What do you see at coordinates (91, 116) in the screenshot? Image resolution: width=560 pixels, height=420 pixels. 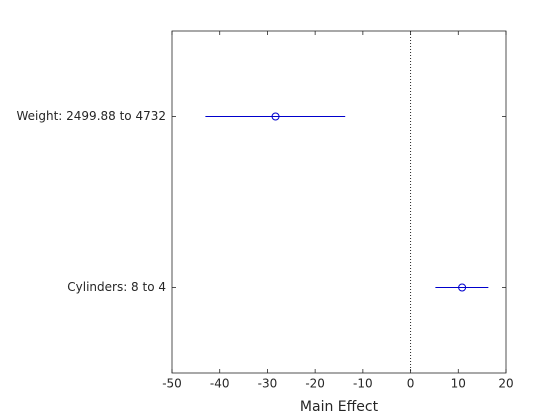 I see `y-tick-label: Weight: 2499.88 to 4732` at bounding box center [91, 116].